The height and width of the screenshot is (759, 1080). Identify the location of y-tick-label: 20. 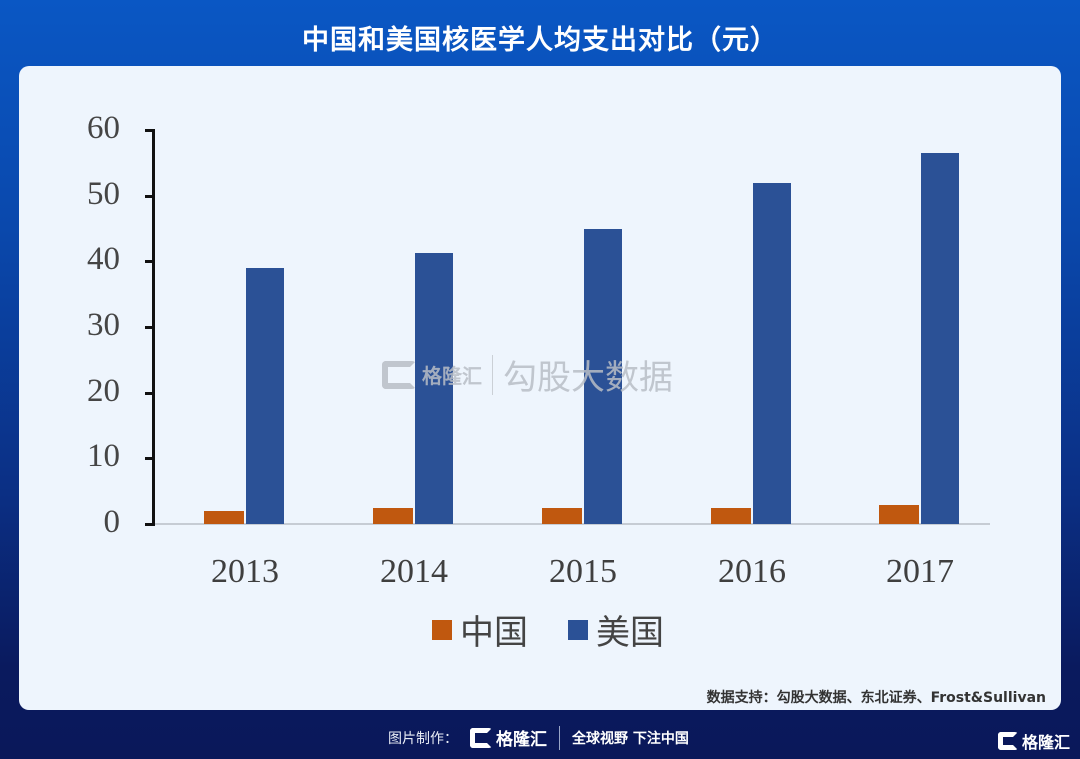
(103, 390).